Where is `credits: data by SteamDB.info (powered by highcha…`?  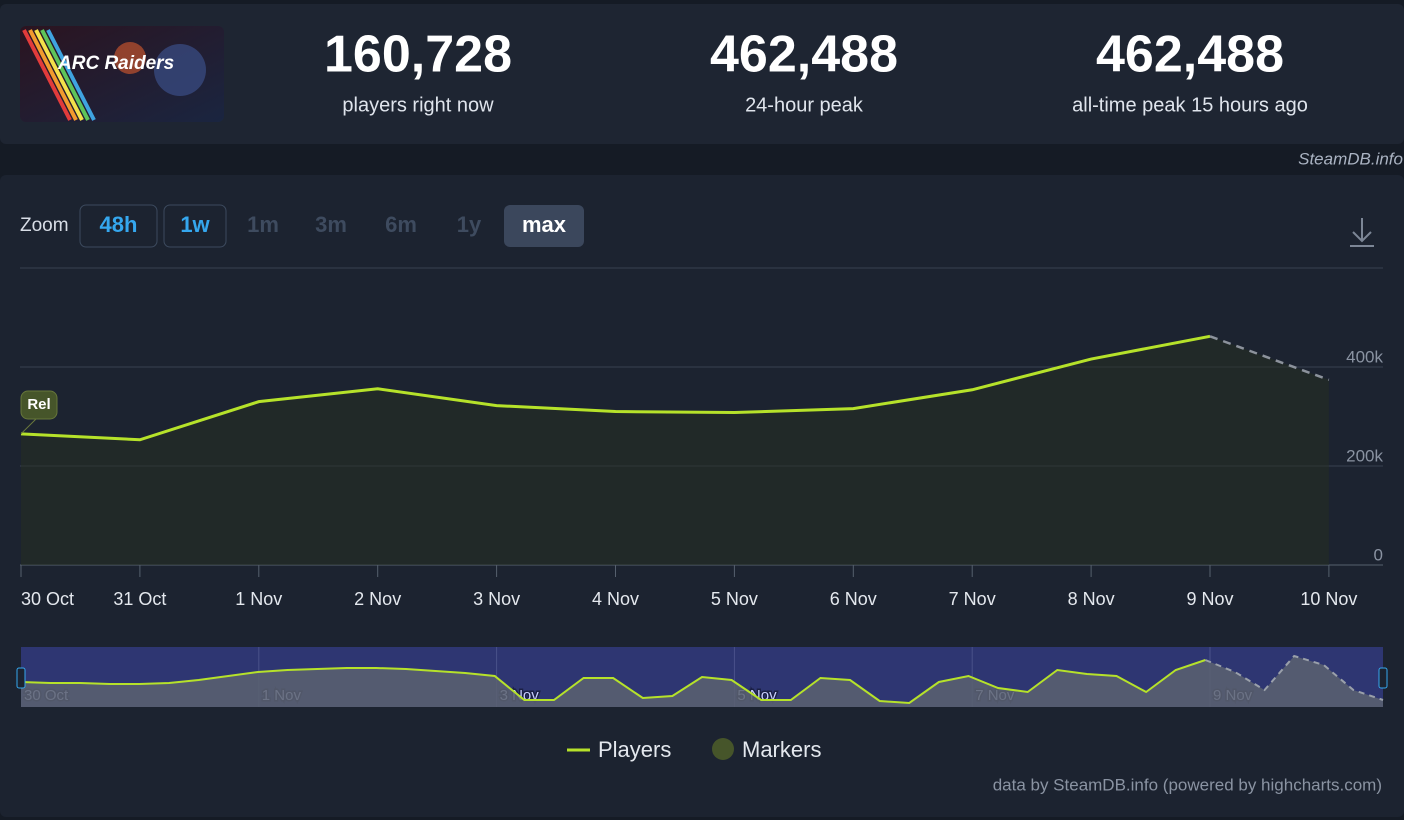 credits: data by SteamDB.info (powered by highcha… is located at coordinates (1187, 784).